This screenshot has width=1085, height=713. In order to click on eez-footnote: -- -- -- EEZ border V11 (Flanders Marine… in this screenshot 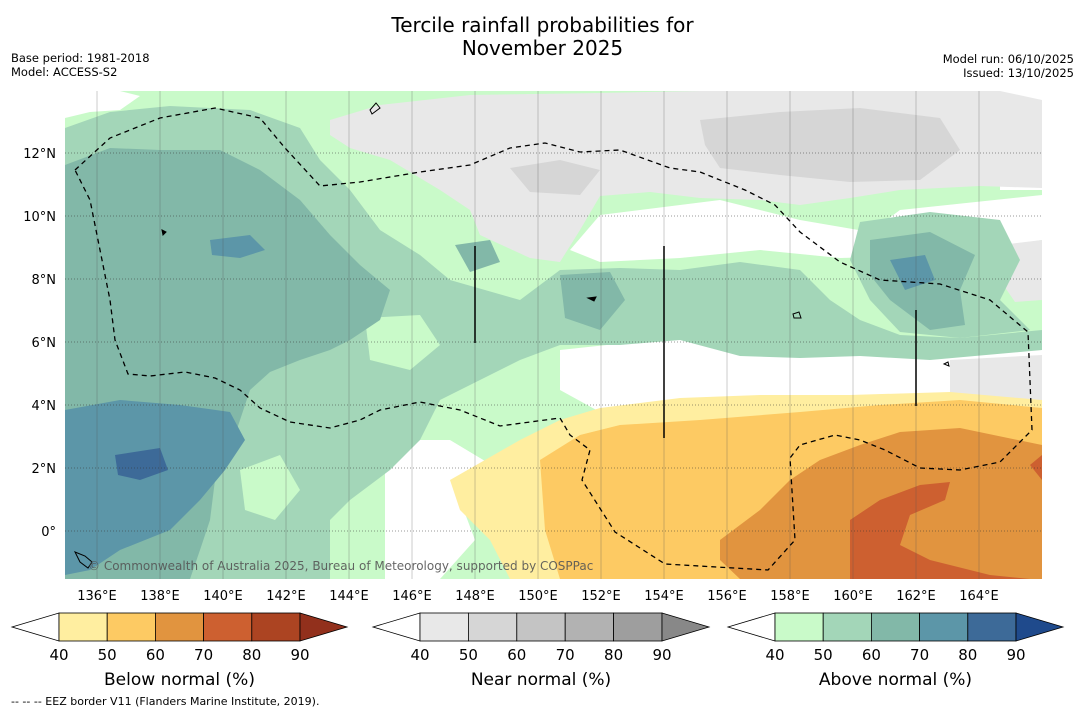, I will do `click(165, 701)`.